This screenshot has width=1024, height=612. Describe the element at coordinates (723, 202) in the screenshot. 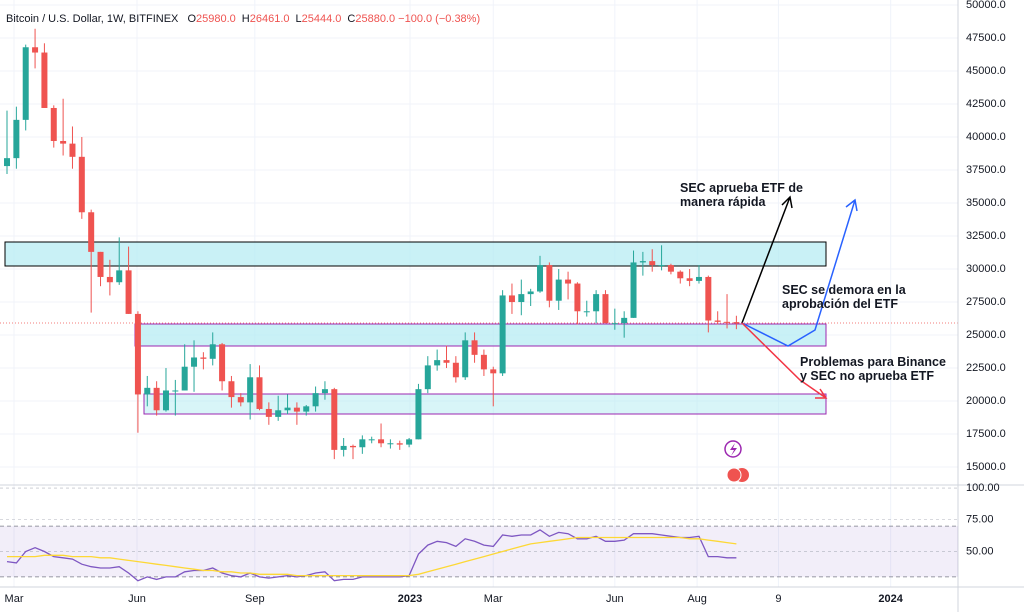

I see `annotation-text: manera rápida` at that location.